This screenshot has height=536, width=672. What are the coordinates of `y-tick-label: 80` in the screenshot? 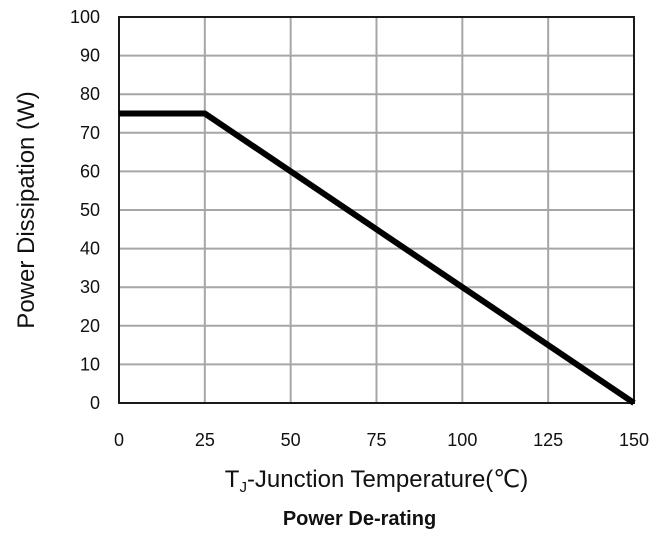 It's located at (90, 94).